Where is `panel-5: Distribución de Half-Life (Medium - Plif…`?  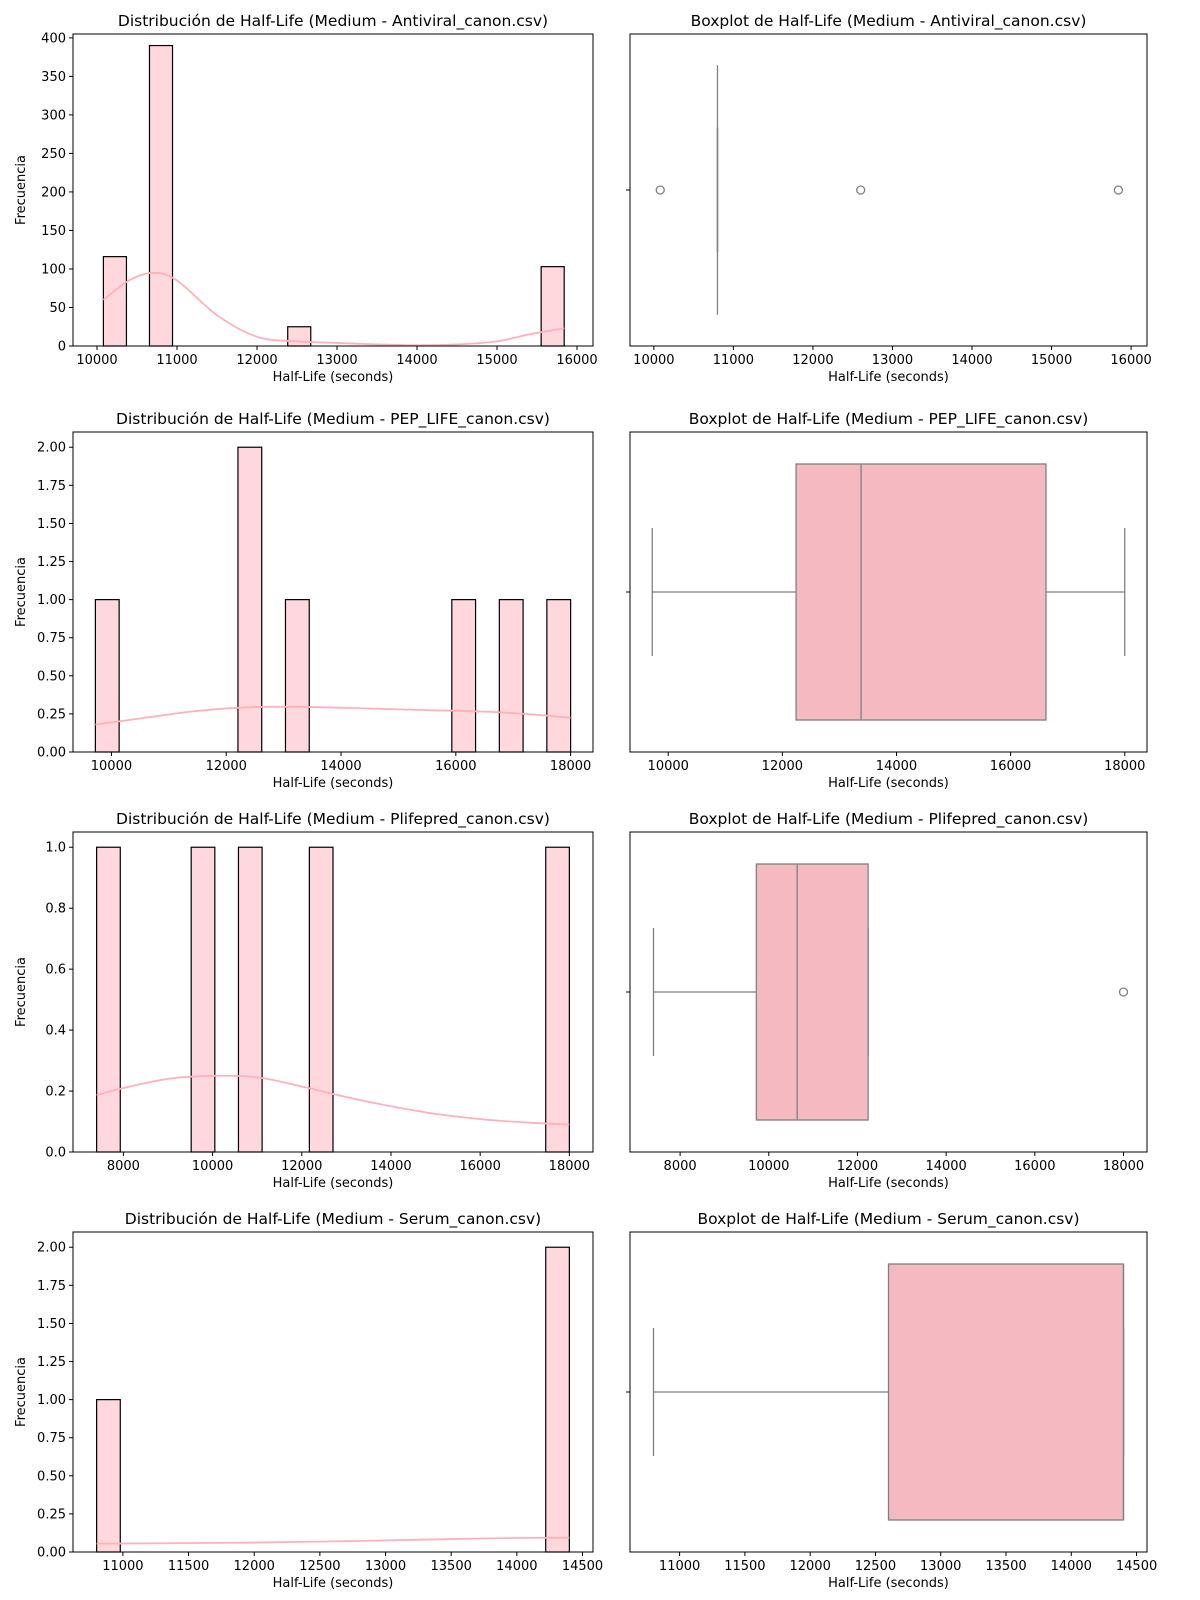 panel-5: Distribución de Half-Life (Medium - Plif… is located at coordinates (304, 1000).